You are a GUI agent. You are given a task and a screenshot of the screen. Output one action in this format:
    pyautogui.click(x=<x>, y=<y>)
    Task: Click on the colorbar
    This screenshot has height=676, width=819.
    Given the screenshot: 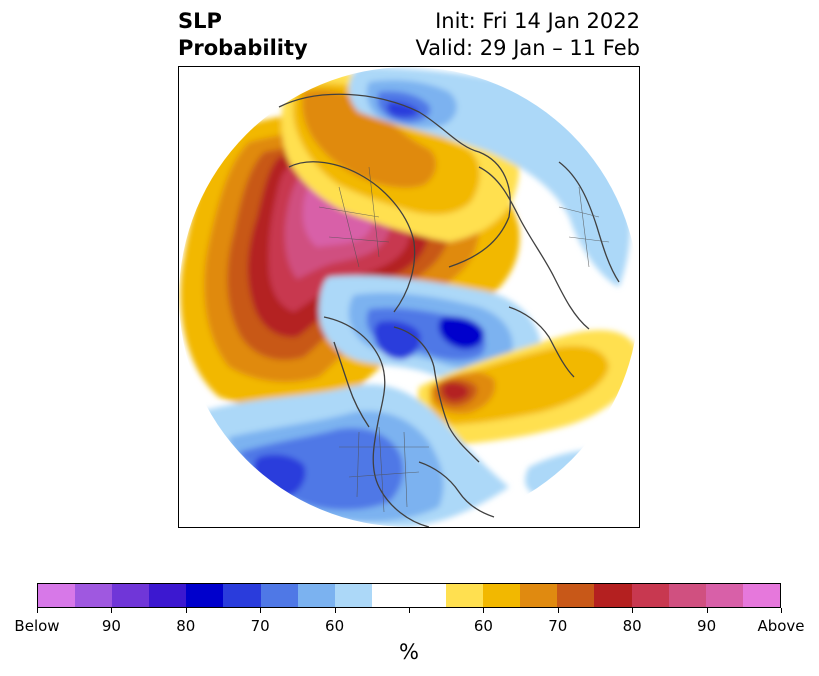 What is the action you would take?
    pyautogui.click(x=409, y=595)
    